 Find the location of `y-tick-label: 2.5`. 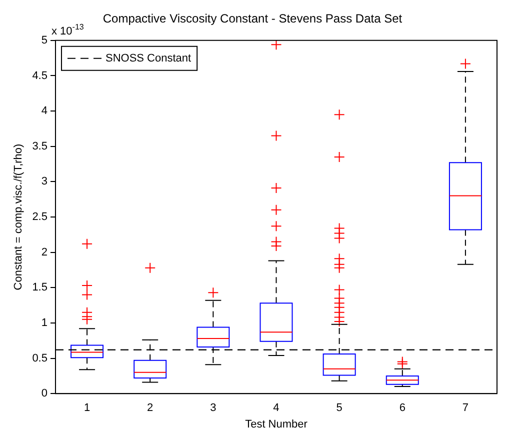

y-tick-label: 2.5 is located at coordinates (40, 217).